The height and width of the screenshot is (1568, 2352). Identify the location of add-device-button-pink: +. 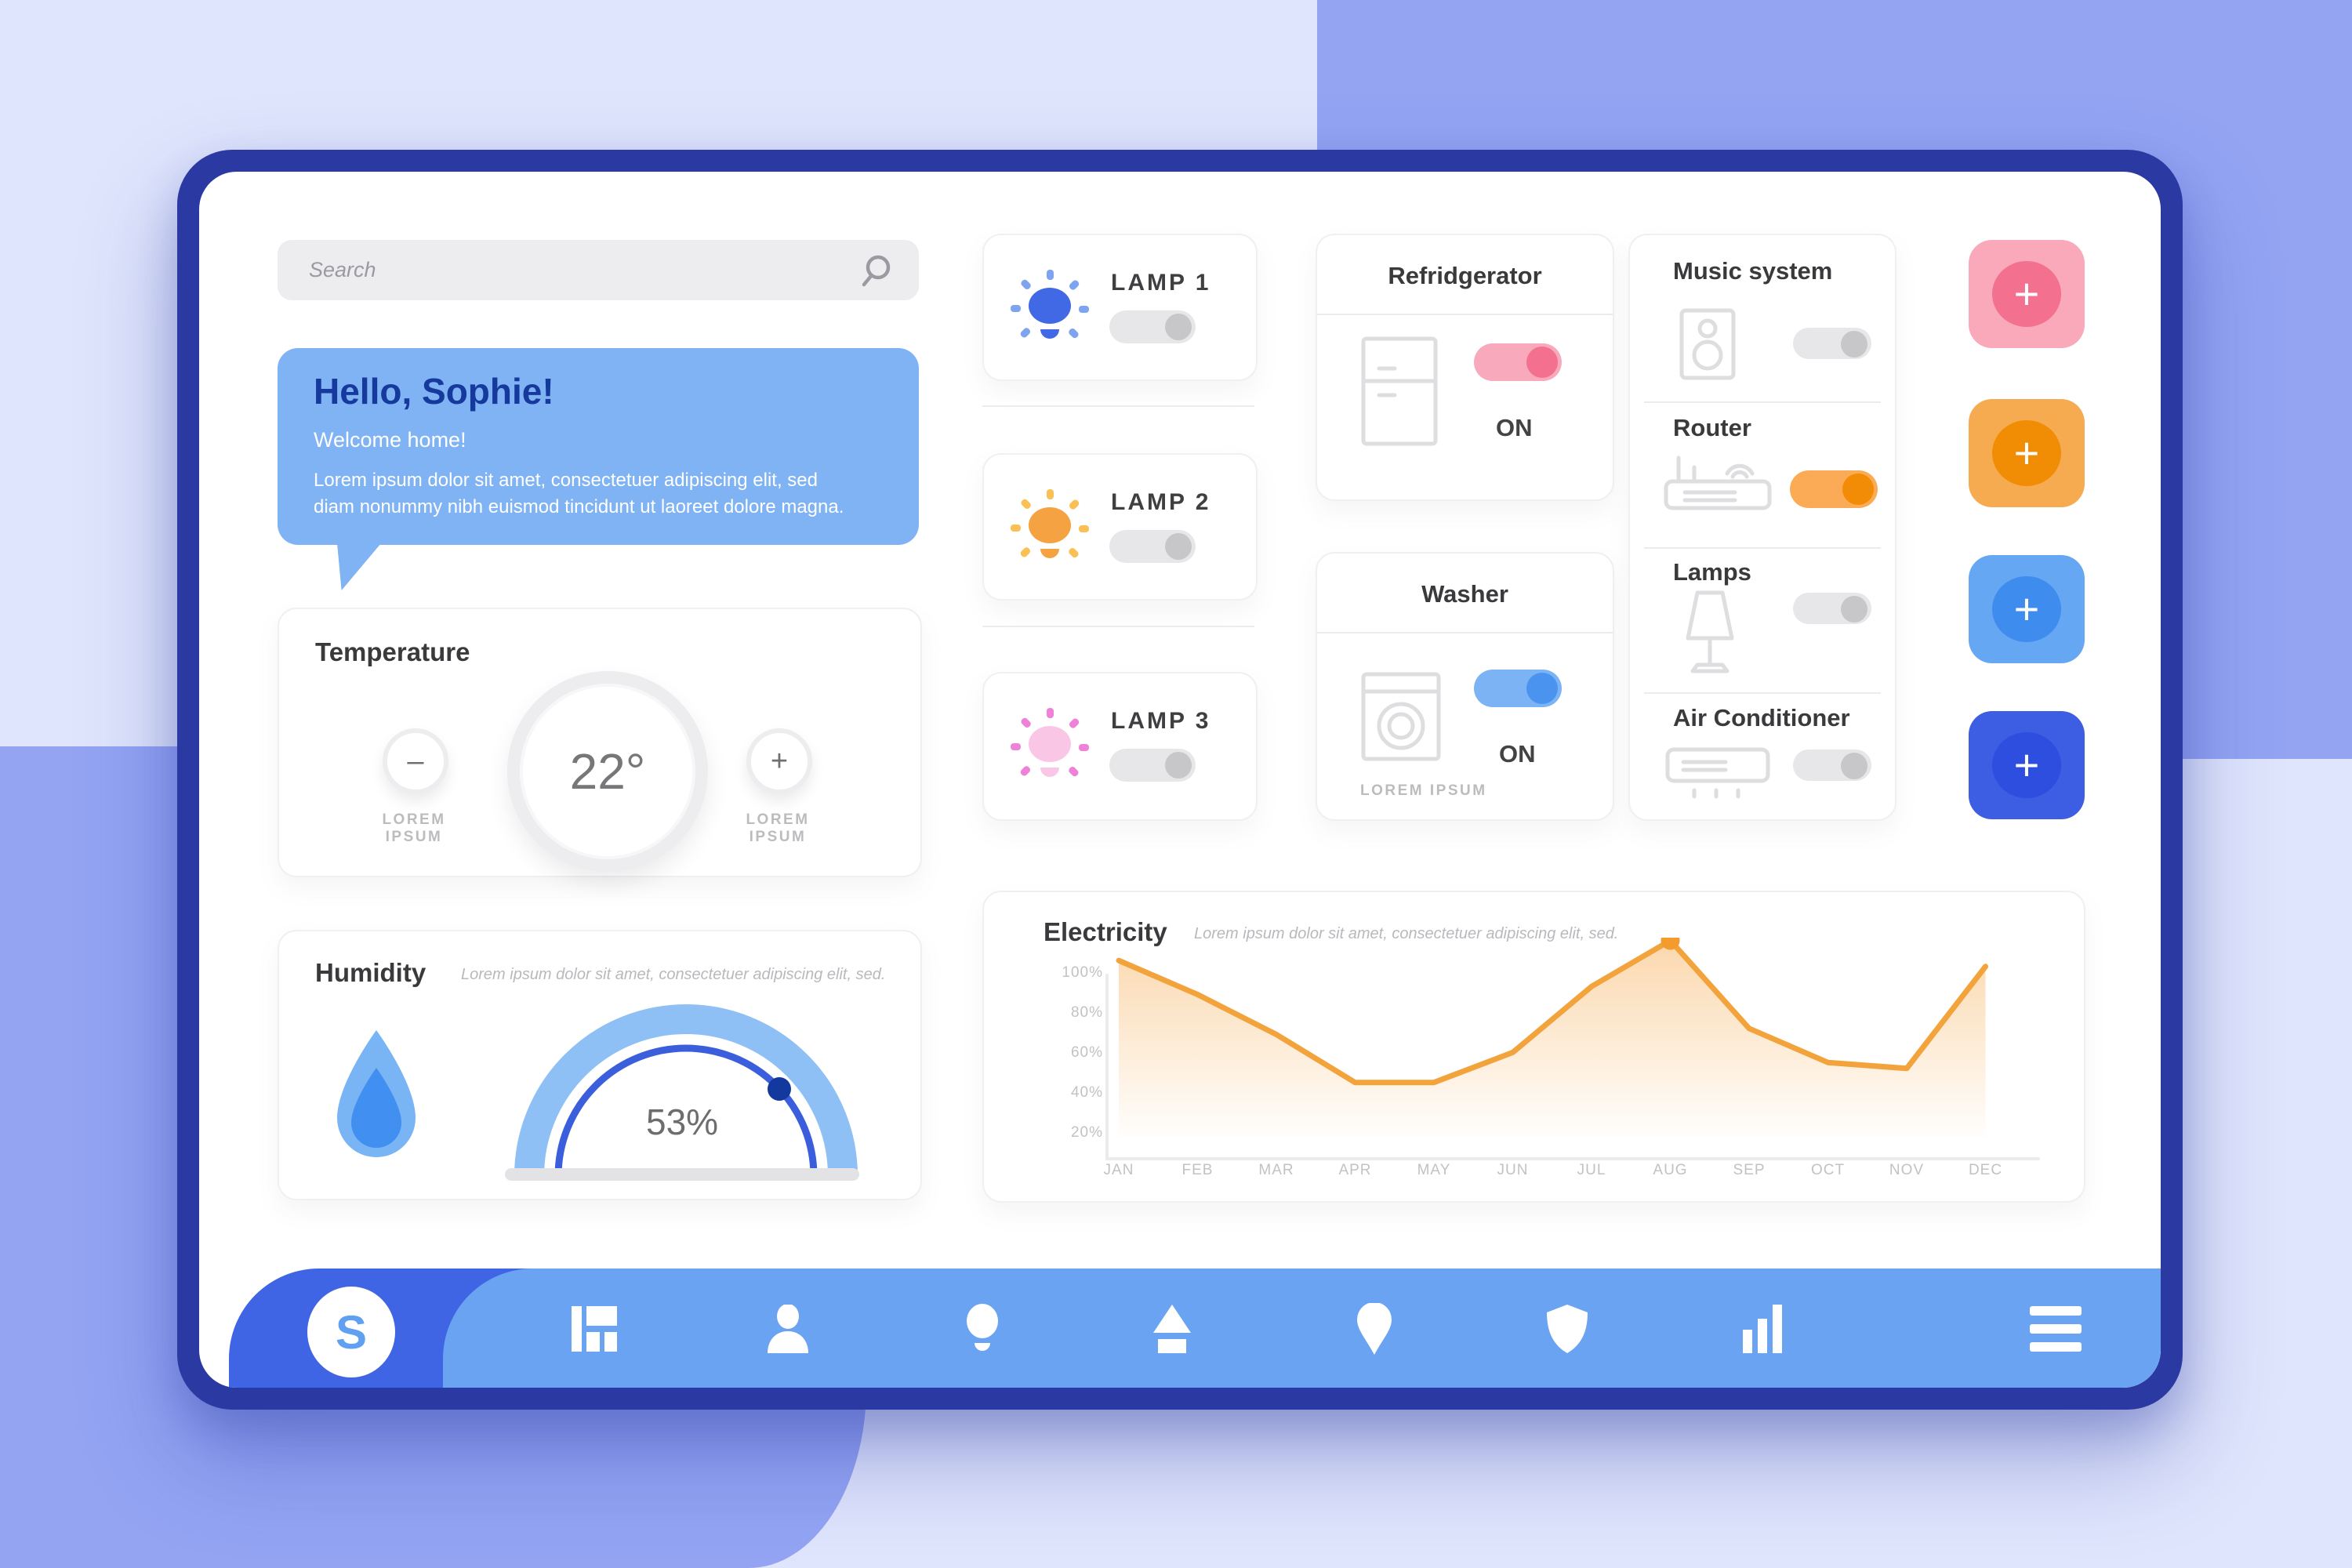
(2027, 294).